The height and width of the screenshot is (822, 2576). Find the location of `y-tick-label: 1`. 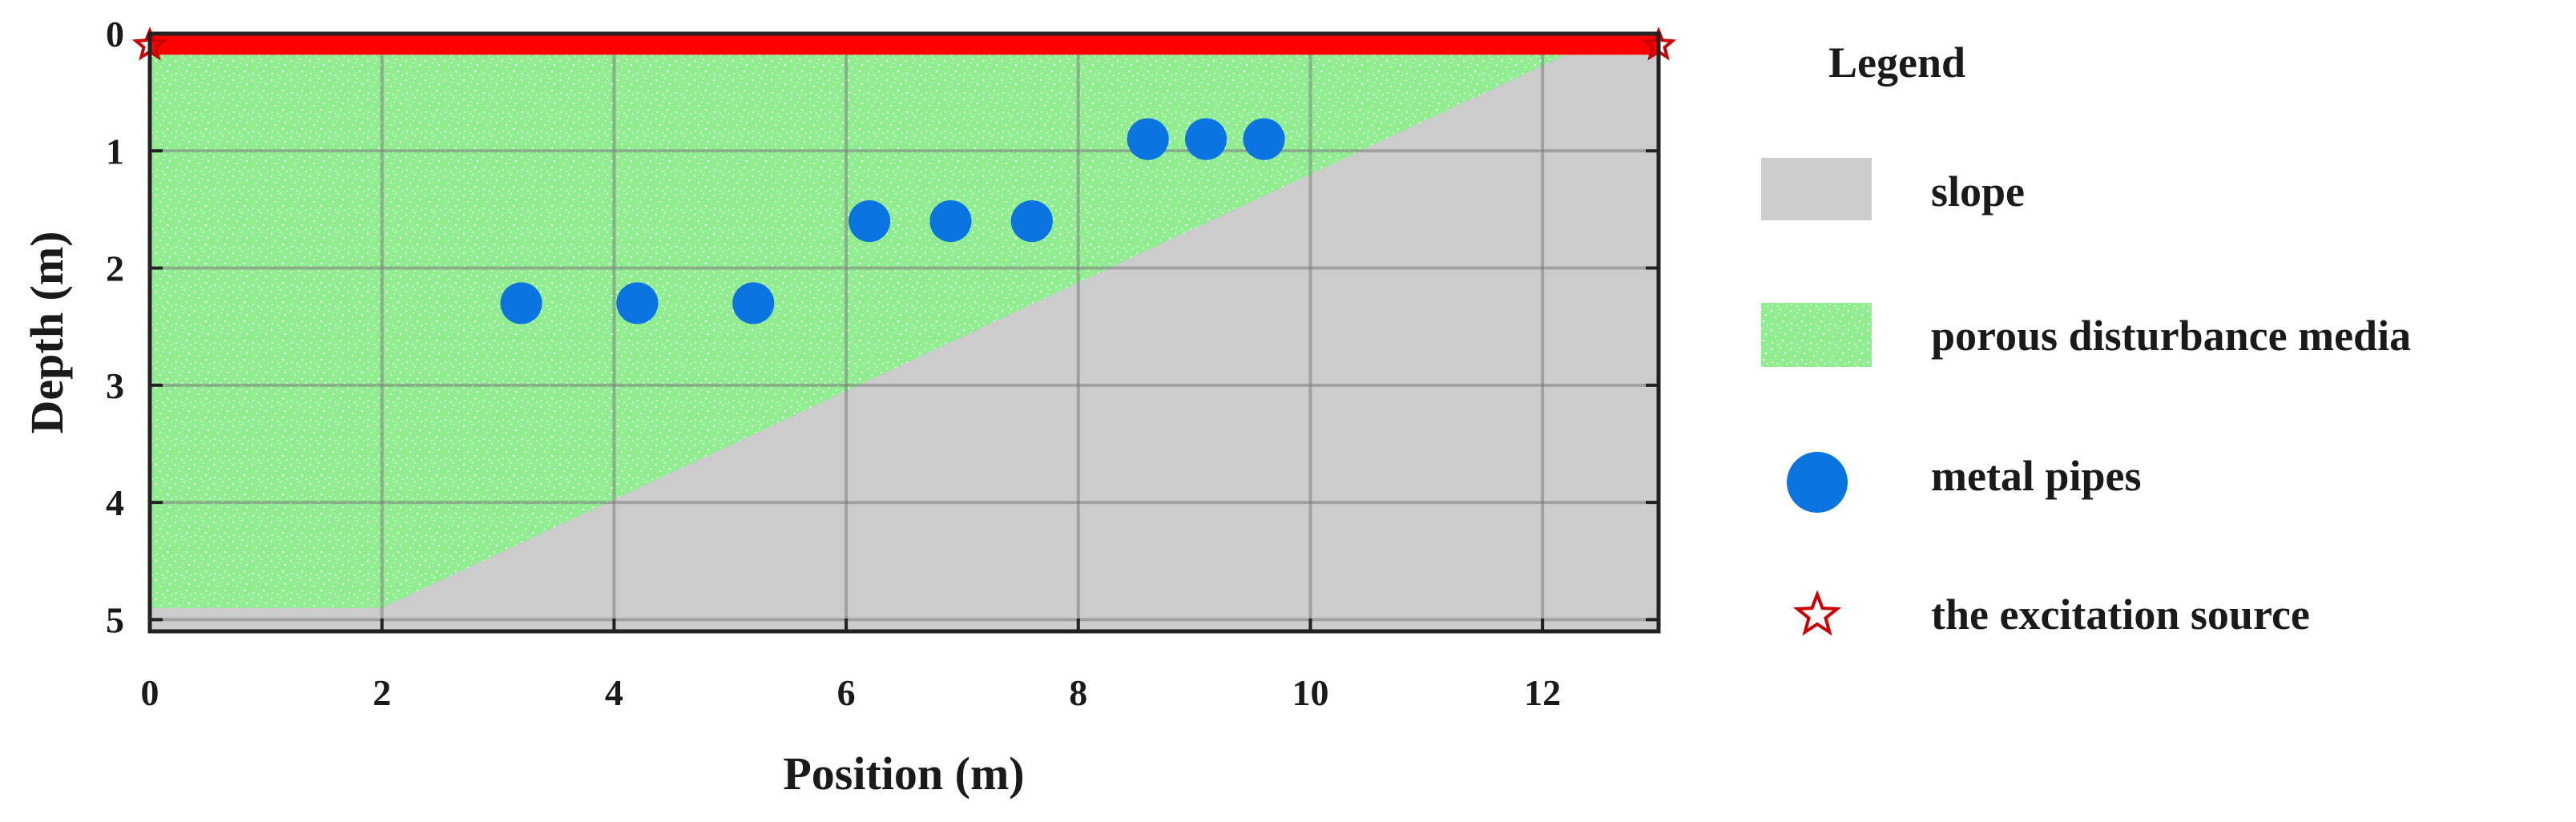

y-tick-label: 1 is located at coordinates (115, 151).